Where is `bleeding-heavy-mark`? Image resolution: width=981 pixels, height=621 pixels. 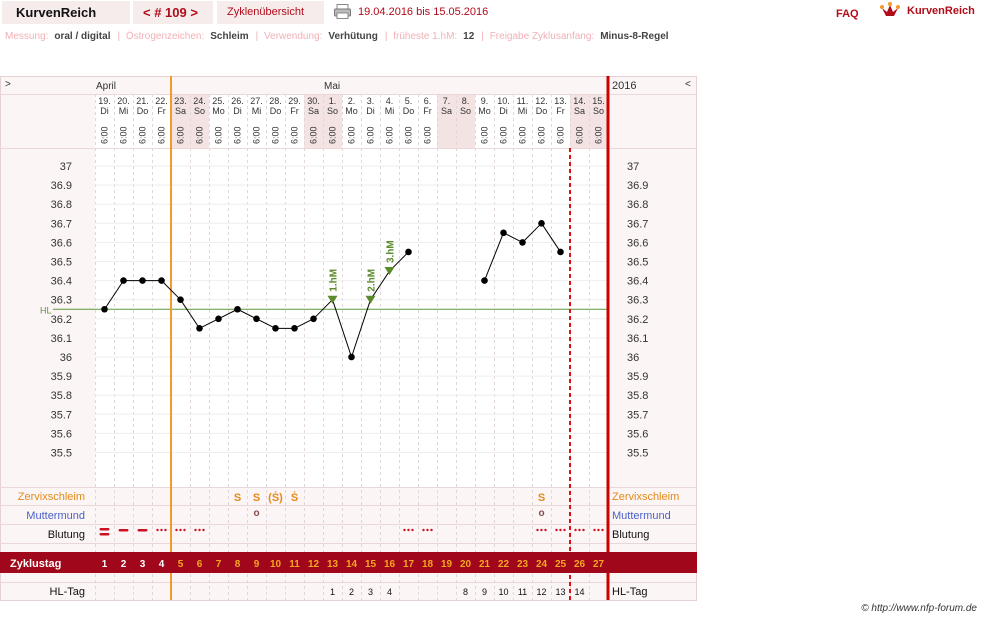
bleeding-heavy-mark is located at coordinates (104, 534).